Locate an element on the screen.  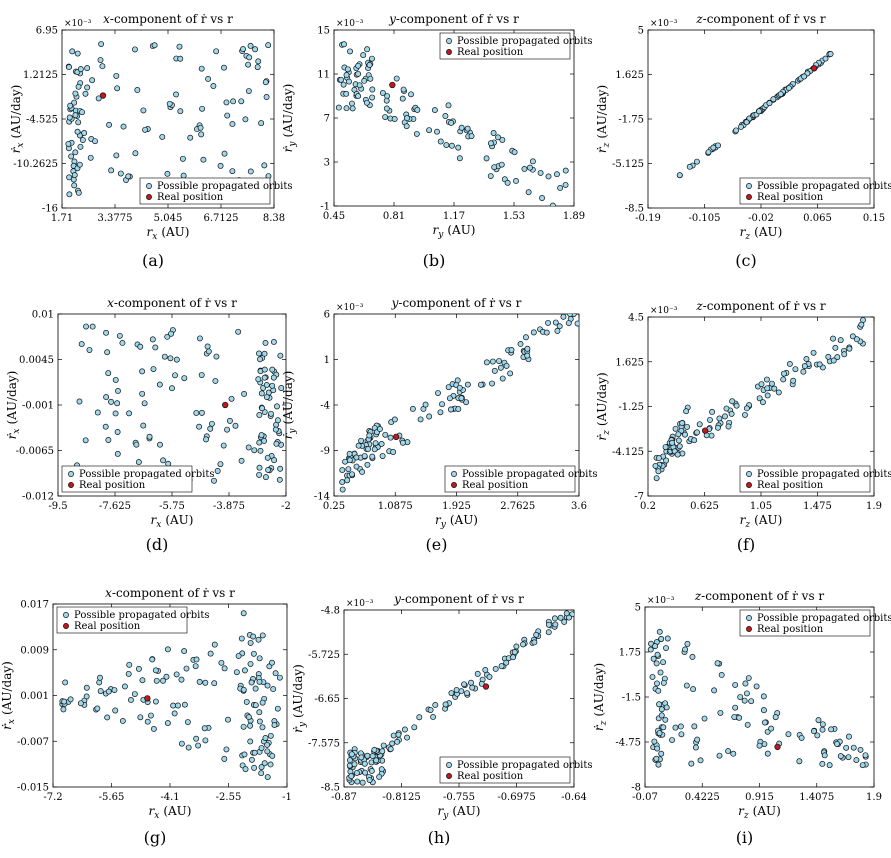
x-tick-label: 0.45 is located at coordinates (334, 216).